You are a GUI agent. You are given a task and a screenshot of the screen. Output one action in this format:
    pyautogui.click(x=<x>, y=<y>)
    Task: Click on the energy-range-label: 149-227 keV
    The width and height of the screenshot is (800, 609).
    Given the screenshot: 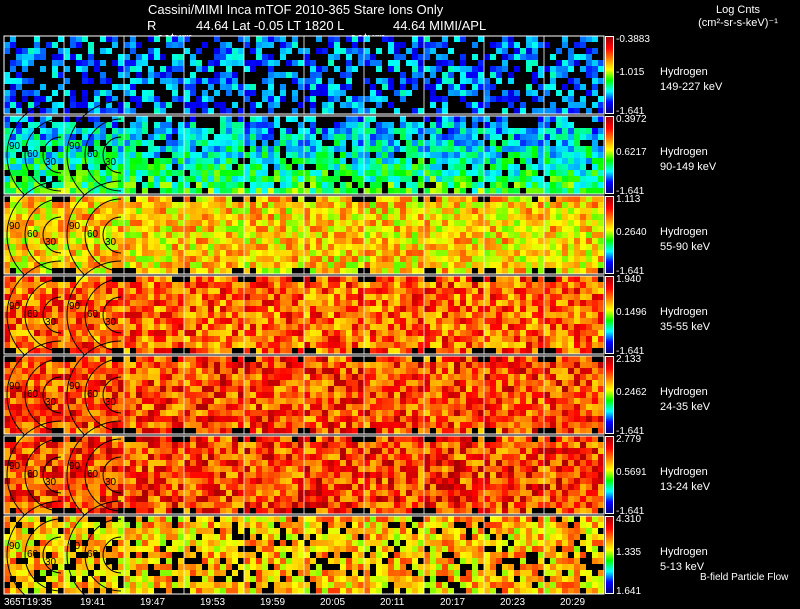 What is the action you would take?
    pyautogui.click(x=691, y=87)
    